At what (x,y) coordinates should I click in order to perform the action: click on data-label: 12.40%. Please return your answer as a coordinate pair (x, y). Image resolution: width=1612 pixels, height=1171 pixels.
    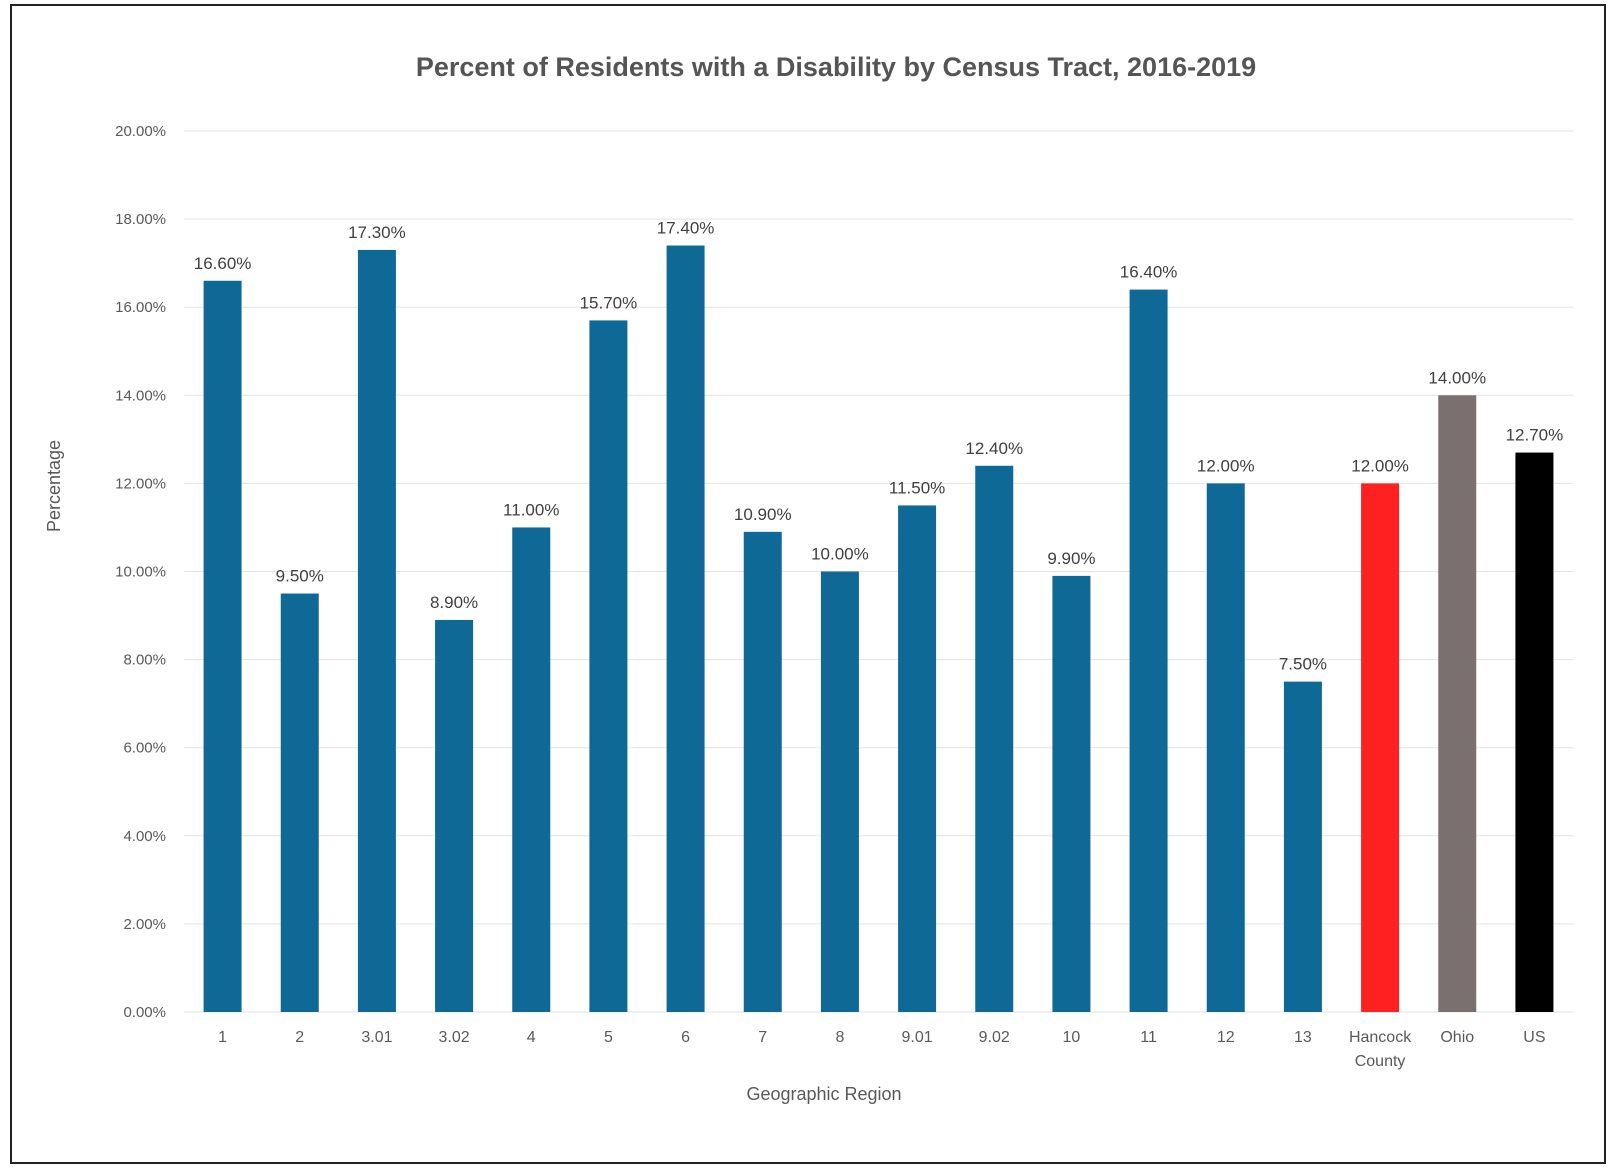
    Looking at the image, I should click on (994, 448).